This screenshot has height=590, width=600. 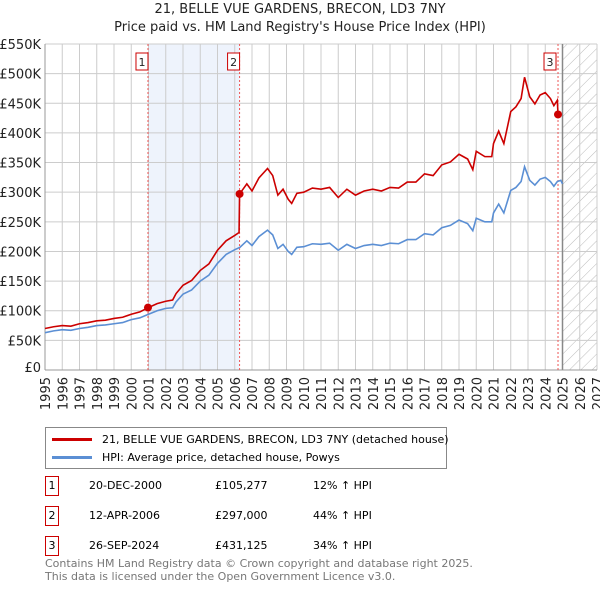 What do you see at coordinates (115, 393) in the screenshot?
I see `x-tick-label: 1999` at bounding box center [115, 393].